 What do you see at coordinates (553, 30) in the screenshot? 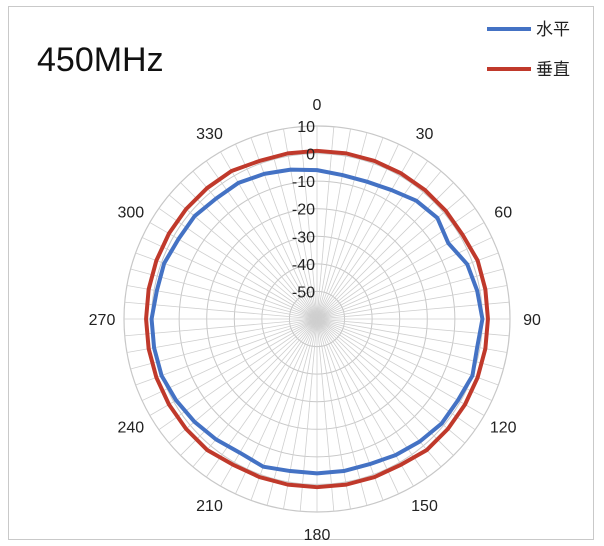
I see `legend-label-horizontal: 水平` at bounding box center [553, 30].